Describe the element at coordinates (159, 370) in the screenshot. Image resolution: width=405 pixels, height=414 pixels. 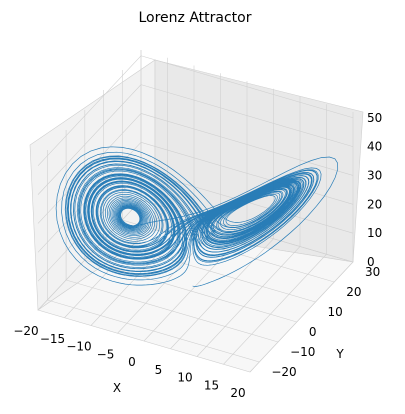
I see `x-tick-label: 5` at that location.